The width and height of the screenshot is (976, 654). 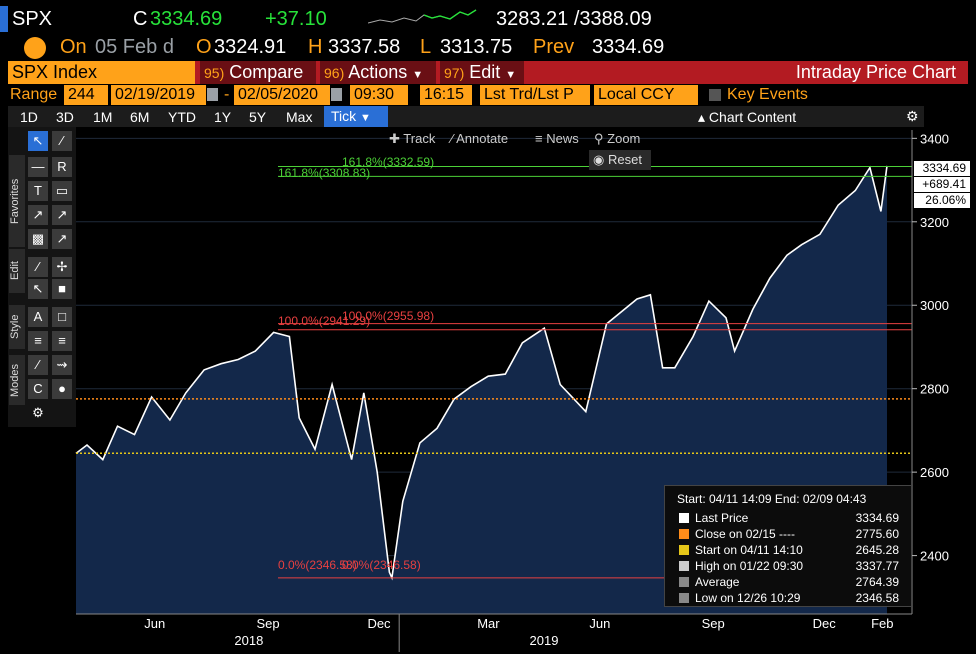 What do you see at coordinates (412, 139) in the screenshot?
I see `track-button: ✚ Track` at bounding box center [412, 139].